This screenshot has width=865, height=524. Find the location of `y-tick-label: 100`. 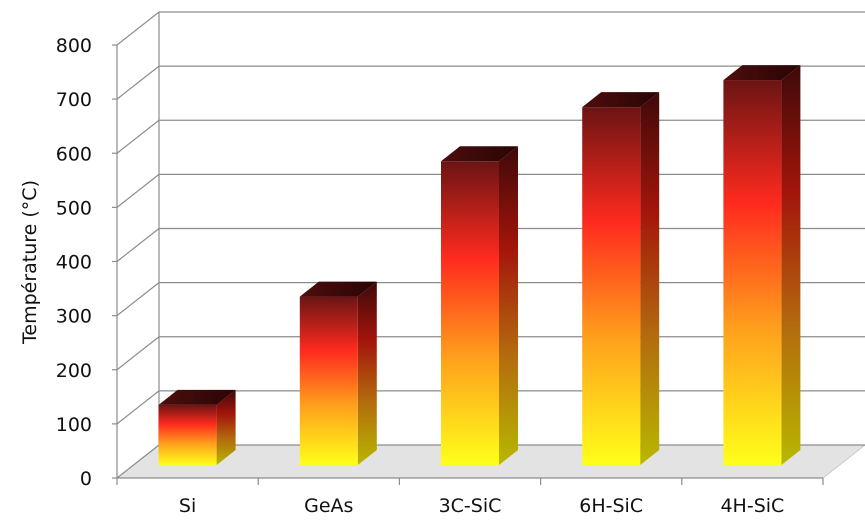

y-tick-label: 100 is located at coordinates (74, 425).